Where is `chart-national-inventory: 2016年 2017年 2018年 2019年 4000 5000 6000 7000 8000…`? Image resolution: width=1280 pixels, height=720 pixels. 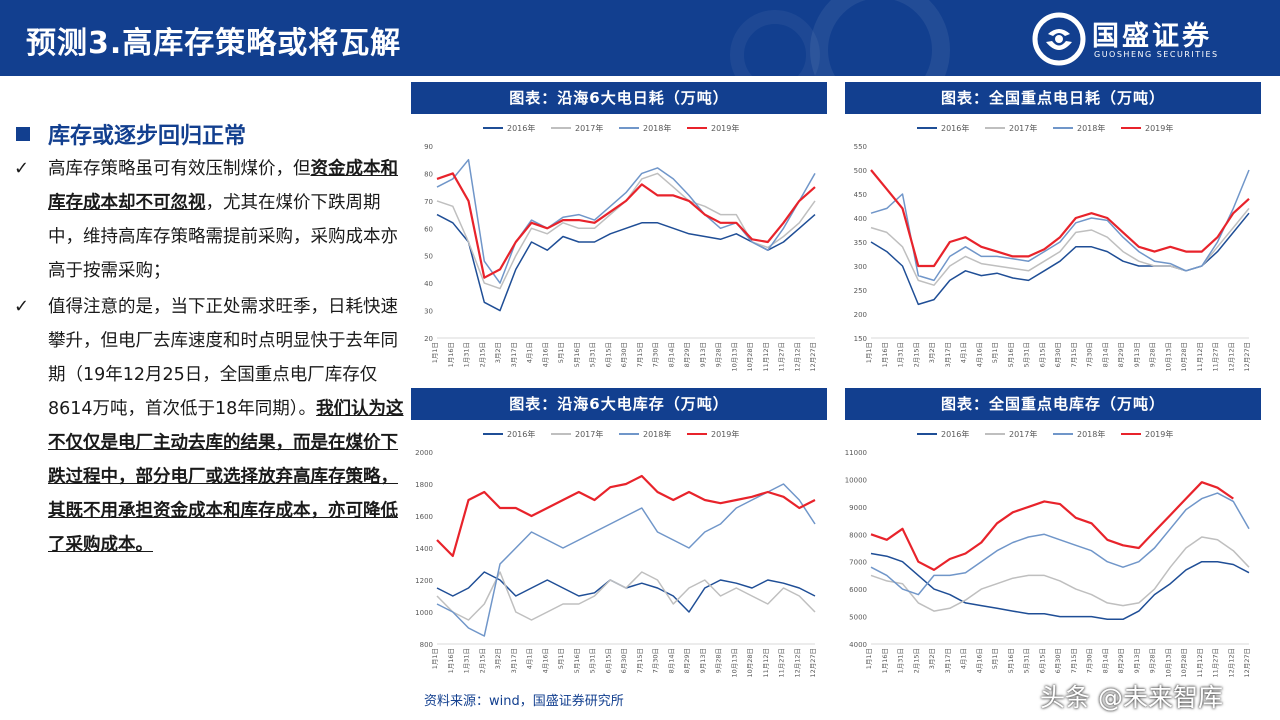 chart-national-inventory: 2016年 2017年 2018年 2019年 4000 5000 6000 7000 8000… is located at coordinates (1048, 553).